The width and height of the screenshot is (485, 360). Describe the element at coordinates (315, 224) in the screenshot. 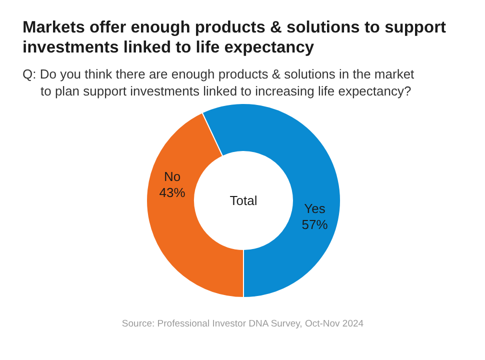

I see `data-label: 57%` at that location.